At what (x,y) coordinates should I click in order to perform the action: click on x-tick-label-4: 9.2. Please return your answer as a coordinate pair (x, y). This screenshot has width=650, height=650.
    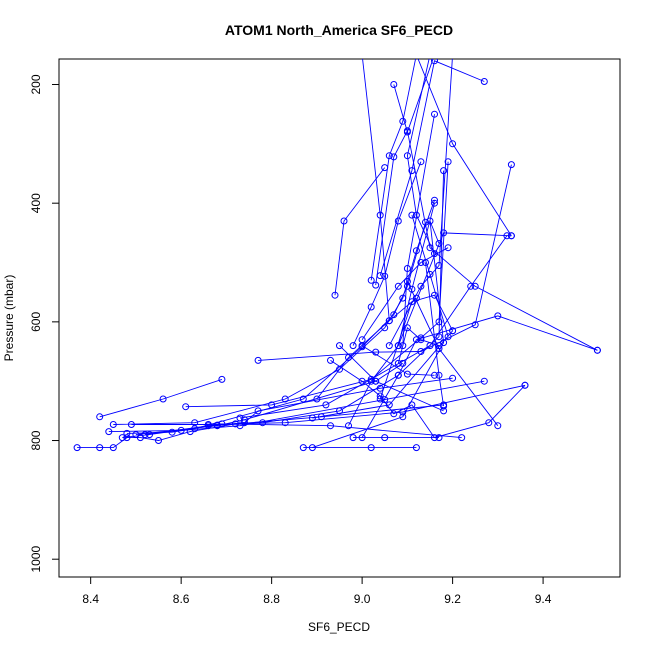
    Looking at the image, I should click on (452, 599).